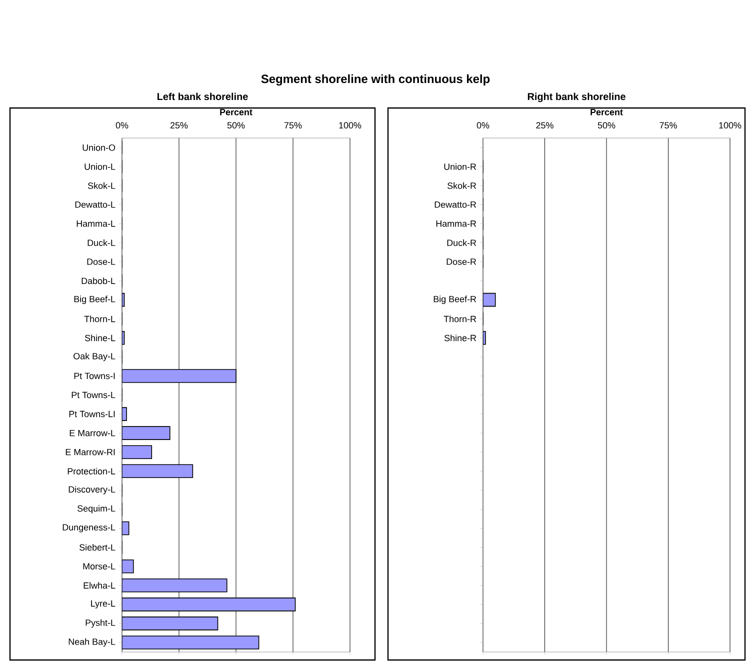 The height and width of the screenshot is (669, 747). Describe the element at coordinates (461, 261) in the screenshot. I see `y-tick-label: Dose-R` at that location.